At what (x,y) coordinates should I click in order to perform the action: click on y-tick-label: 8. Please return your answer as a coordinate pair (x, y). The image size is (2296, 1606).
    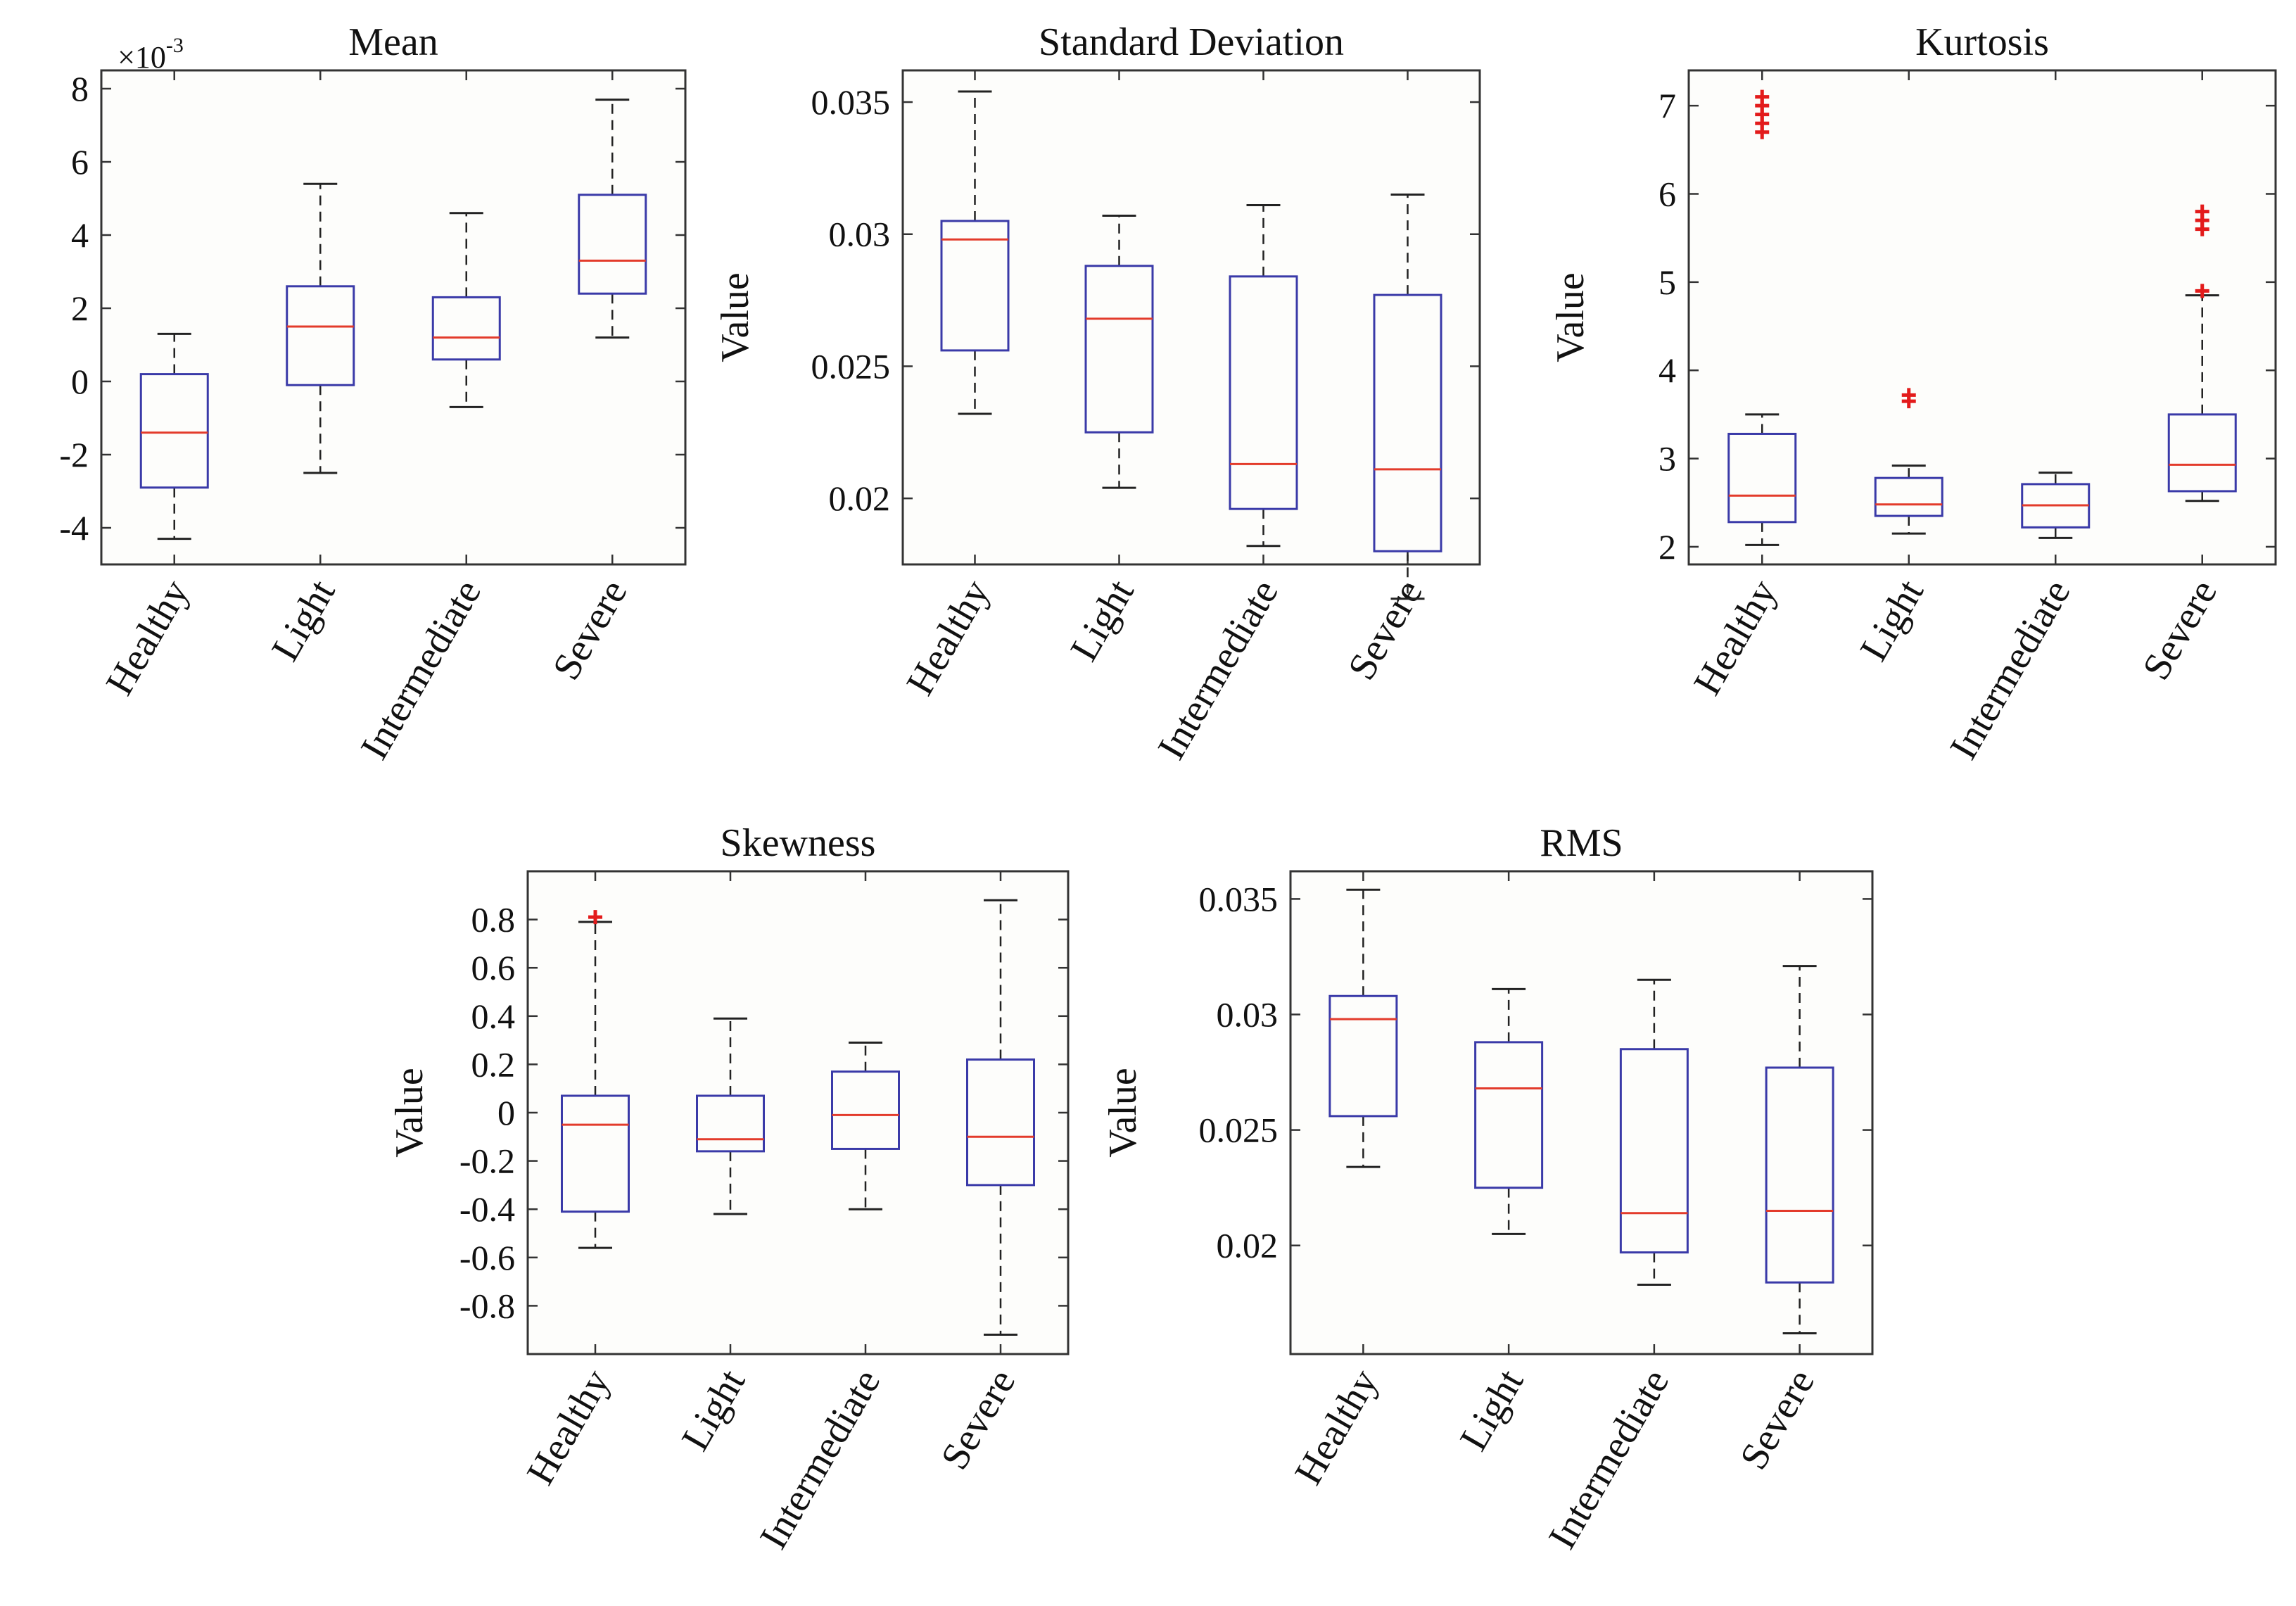
    Looking at the image, I should click on (80, 88).